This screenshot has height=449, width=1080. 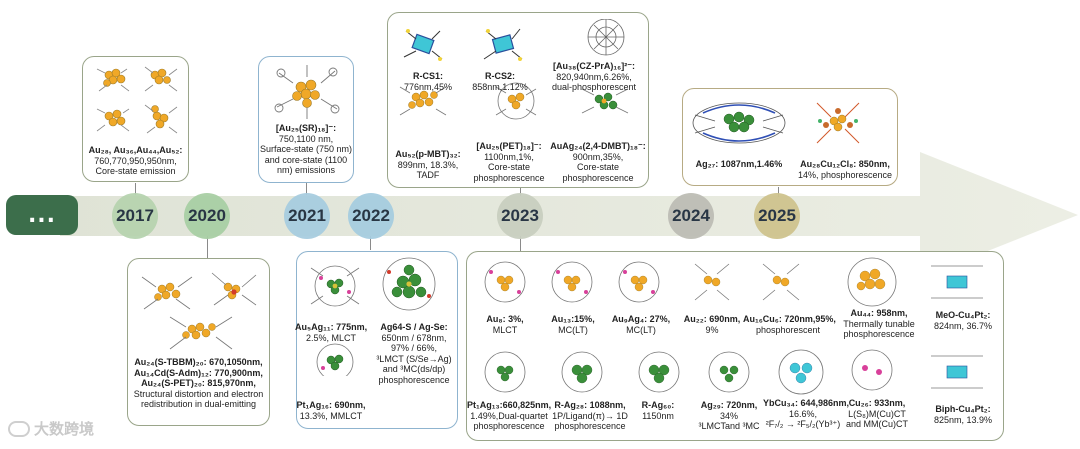 What do you see at coordinates (641, 319) in the screenshot?
I see `caption-line: Au₉Ag₄: 27%,` at bounding box center [641, 319].